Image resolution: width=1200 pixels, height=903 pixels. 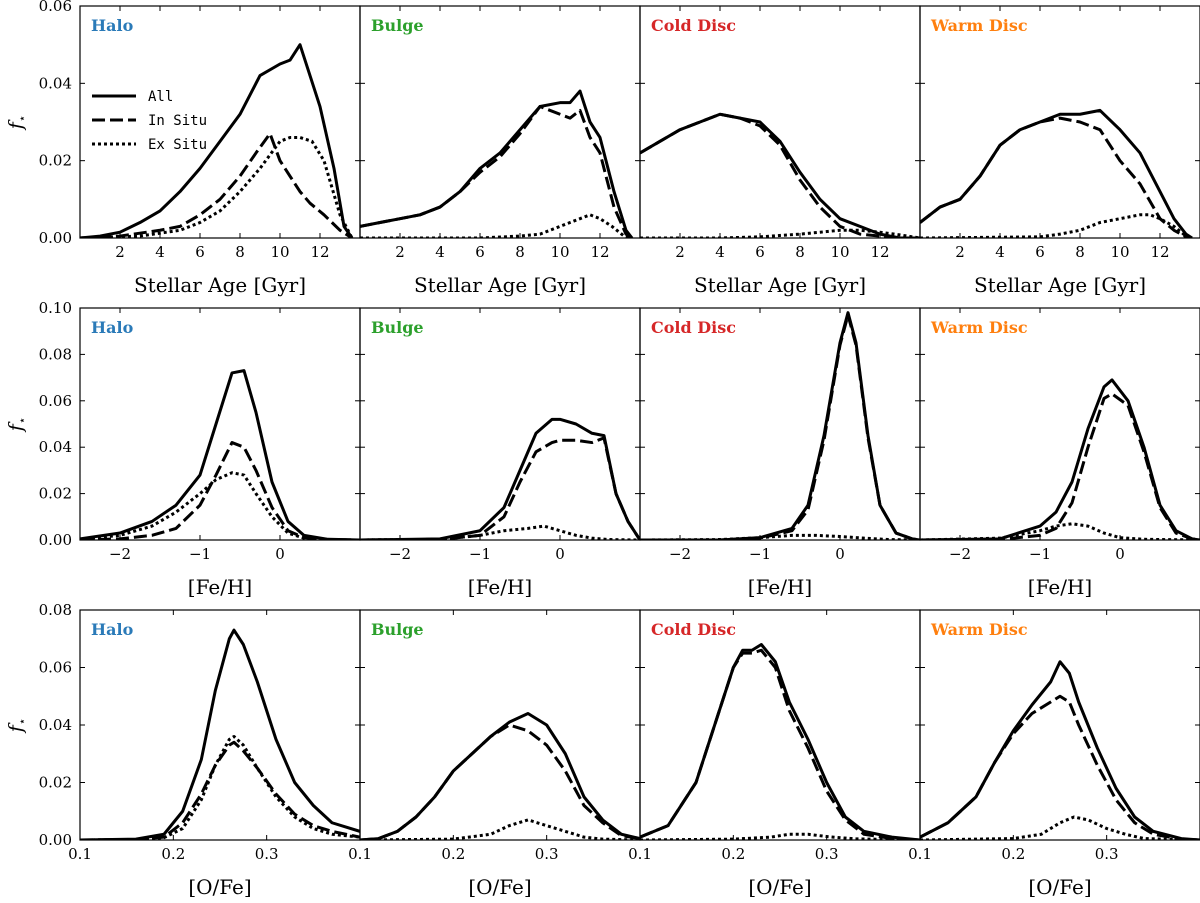 I want to click on panel-r3-c1: 0.1 0.2 0.3 0.00 0.02 0.04 0.06 0.08 Halo [O/Fe], so click(x=200, y=750).